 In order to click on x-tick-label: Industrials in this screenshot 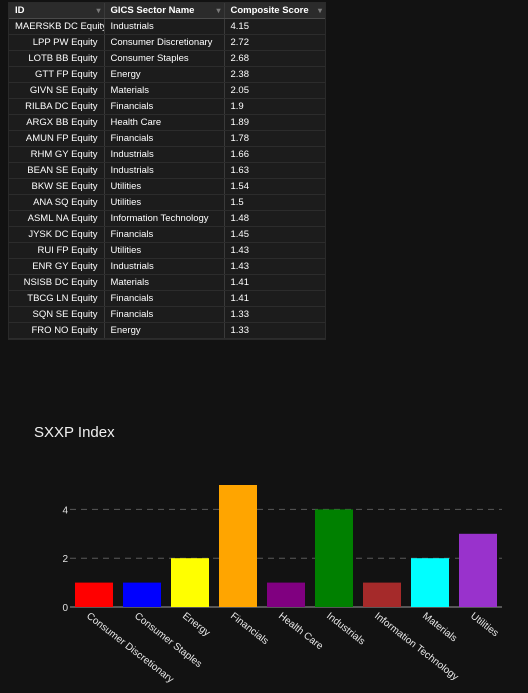, I will do `click(345, 629)`.